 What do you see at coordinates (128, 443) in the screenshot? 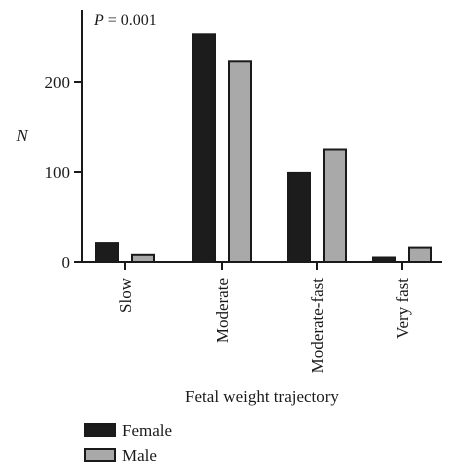
I see `legend: Female Male` at bounding box center [128, 443].